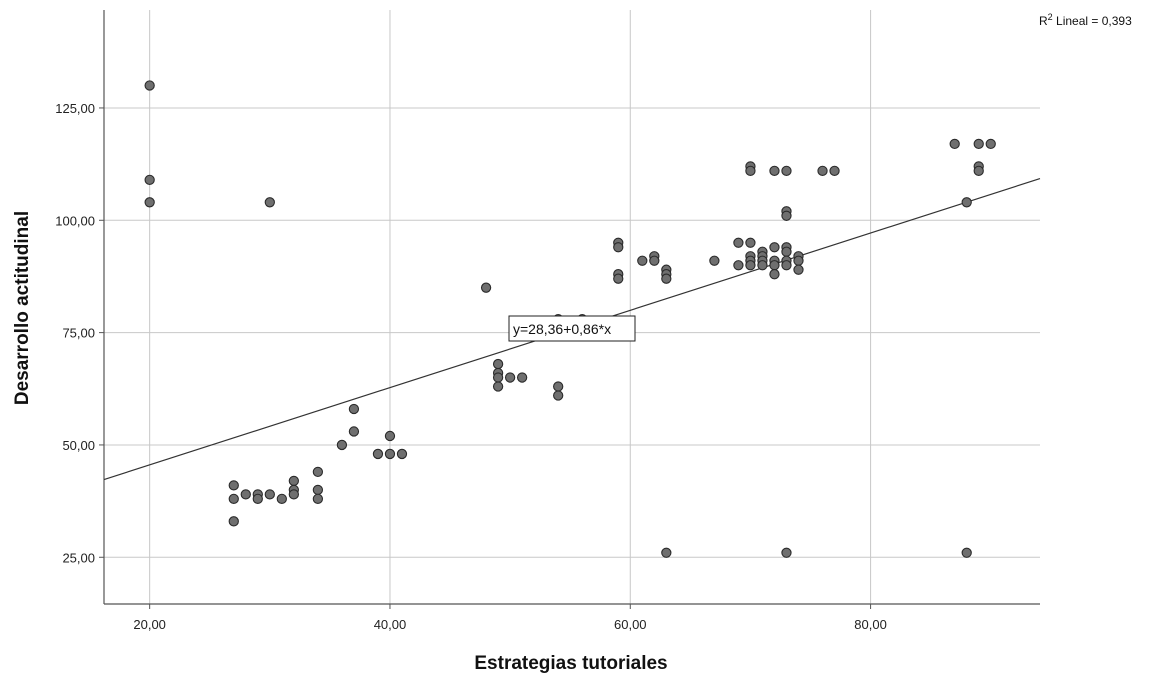 The image size is (1163, 675). Describe the element at coordinates (22, 308) in the screenshot. I see `y-axis-title: Desarrollo actitudinal` at that location.